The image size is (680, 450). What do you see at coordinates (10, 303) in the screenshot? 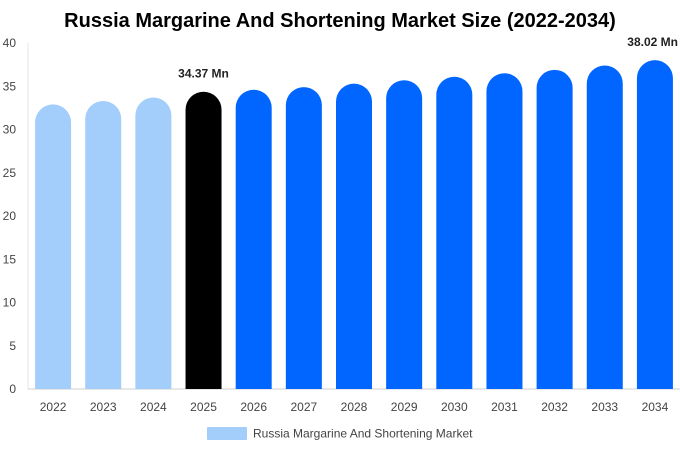
I see `y-tick-label: 10` at bounding box center [10, 303].